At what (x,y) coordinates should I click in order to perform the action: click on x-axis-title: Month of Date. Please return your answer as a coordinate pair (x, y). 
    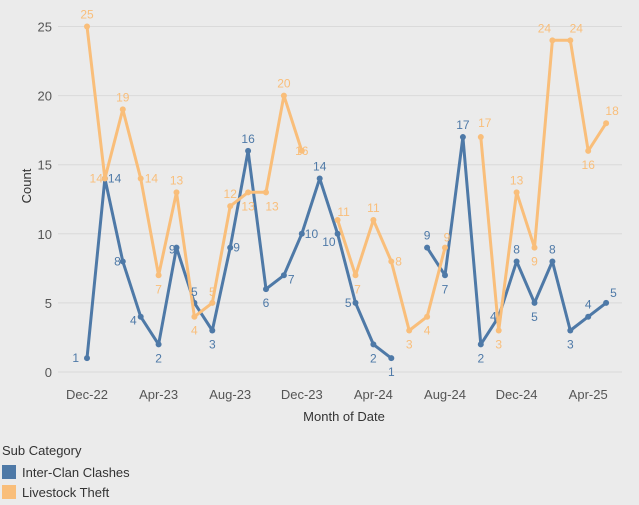
    Looking at the image, I should click on (344, 416).